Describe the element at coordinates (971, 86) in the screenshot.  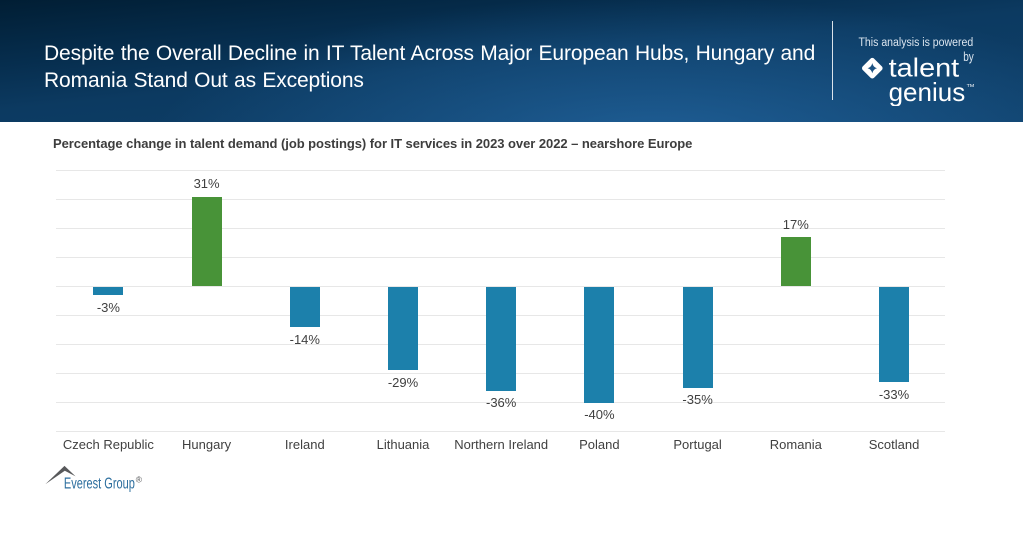
I see `svg-text: TM` at that location.